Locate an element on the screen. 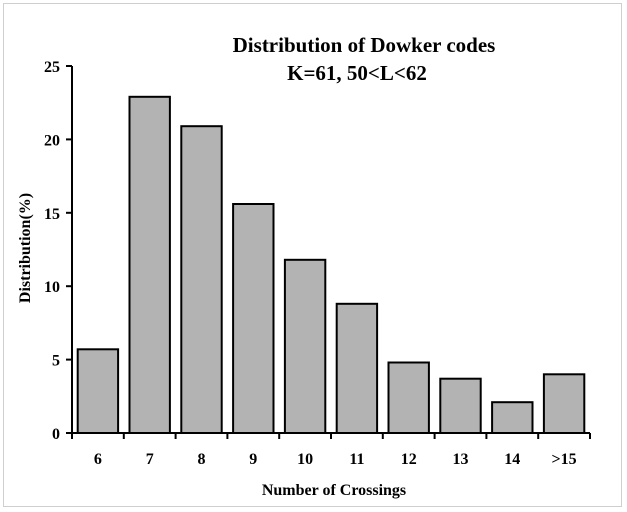 Image resolution: width=627 pixels, height=512 pixels. y-tick-label: 5 is located at coordinates (56, 361).